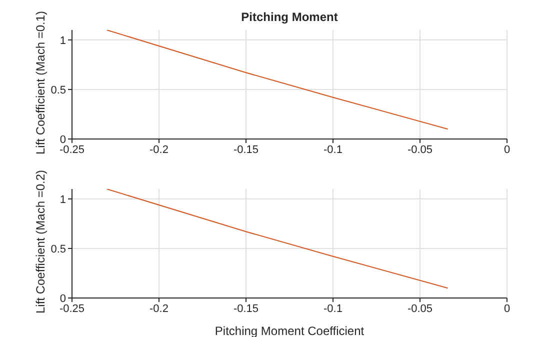 The height and width of the screenshot is (337, 560). I want to click on chart-title: Pitching Moment, so click(289, 17).